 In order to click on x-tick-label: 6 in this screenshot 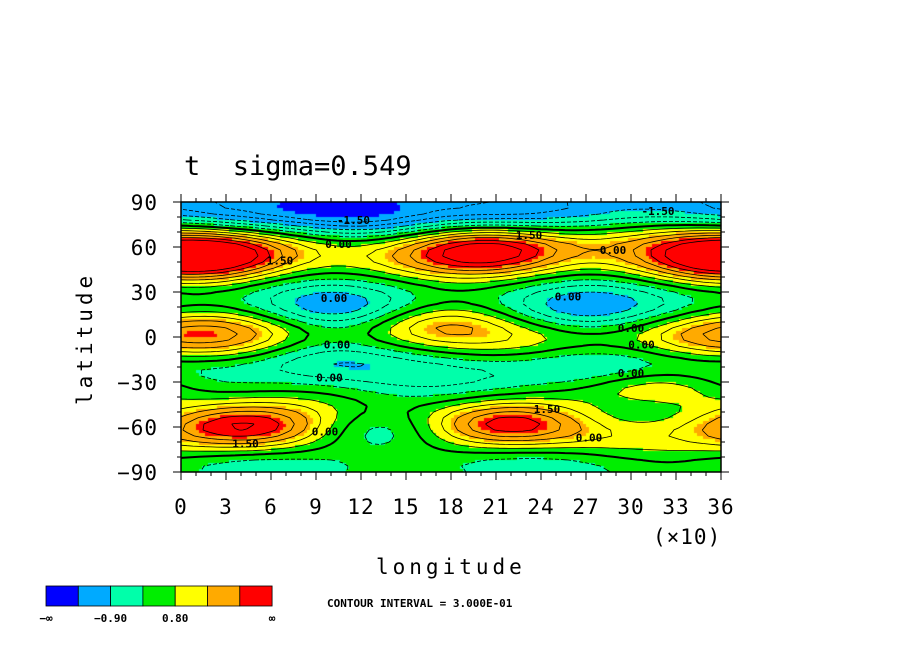, I will do `click(271, 507)`.